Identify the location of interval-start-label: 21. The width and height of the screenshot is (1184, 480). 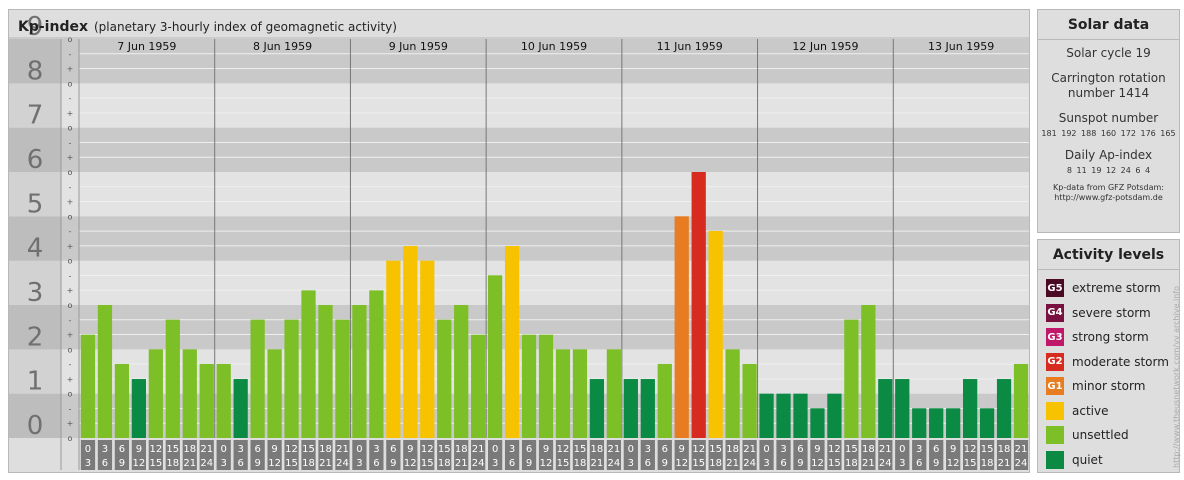
(478, 449).